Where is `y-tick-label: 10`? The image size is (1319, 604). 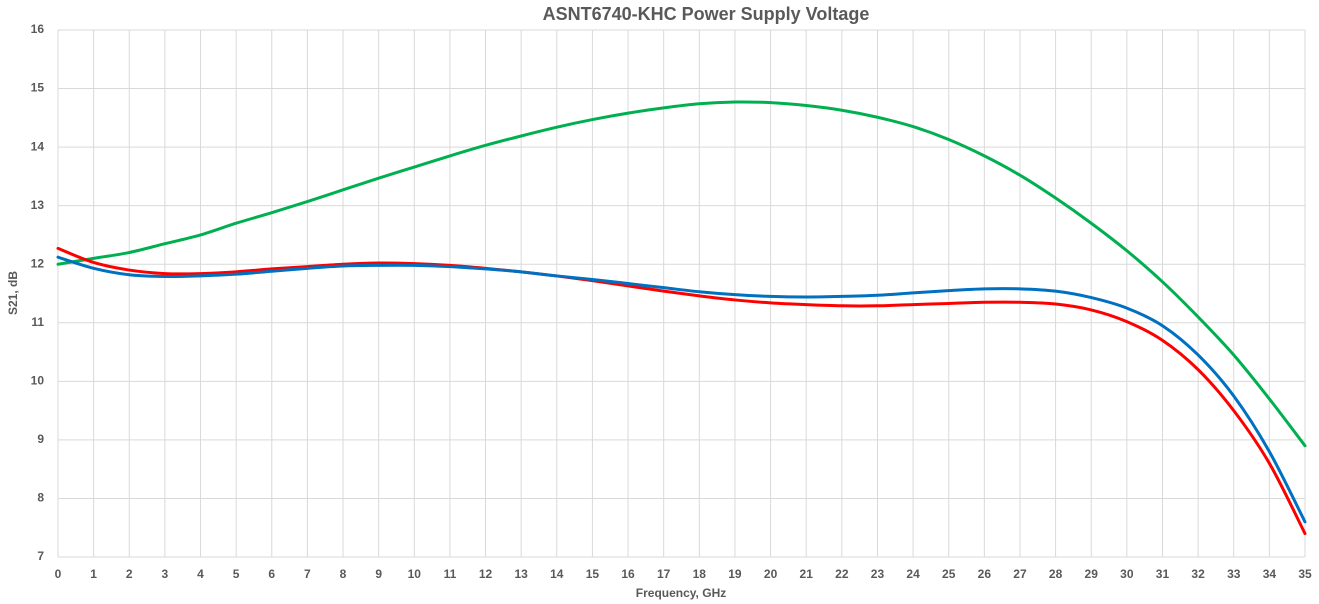 y-tick-label: 10 is located at coordinates (38, 381).